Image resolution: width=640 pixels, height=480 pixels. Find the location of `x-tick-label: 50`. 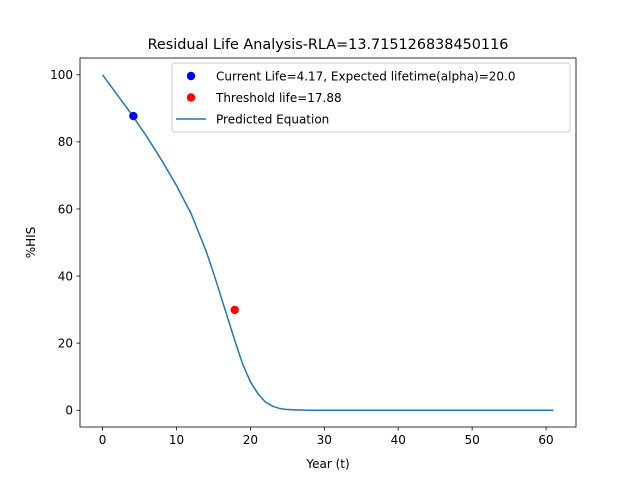

x-tick-label: 50 is located at coordinates (472, 440).